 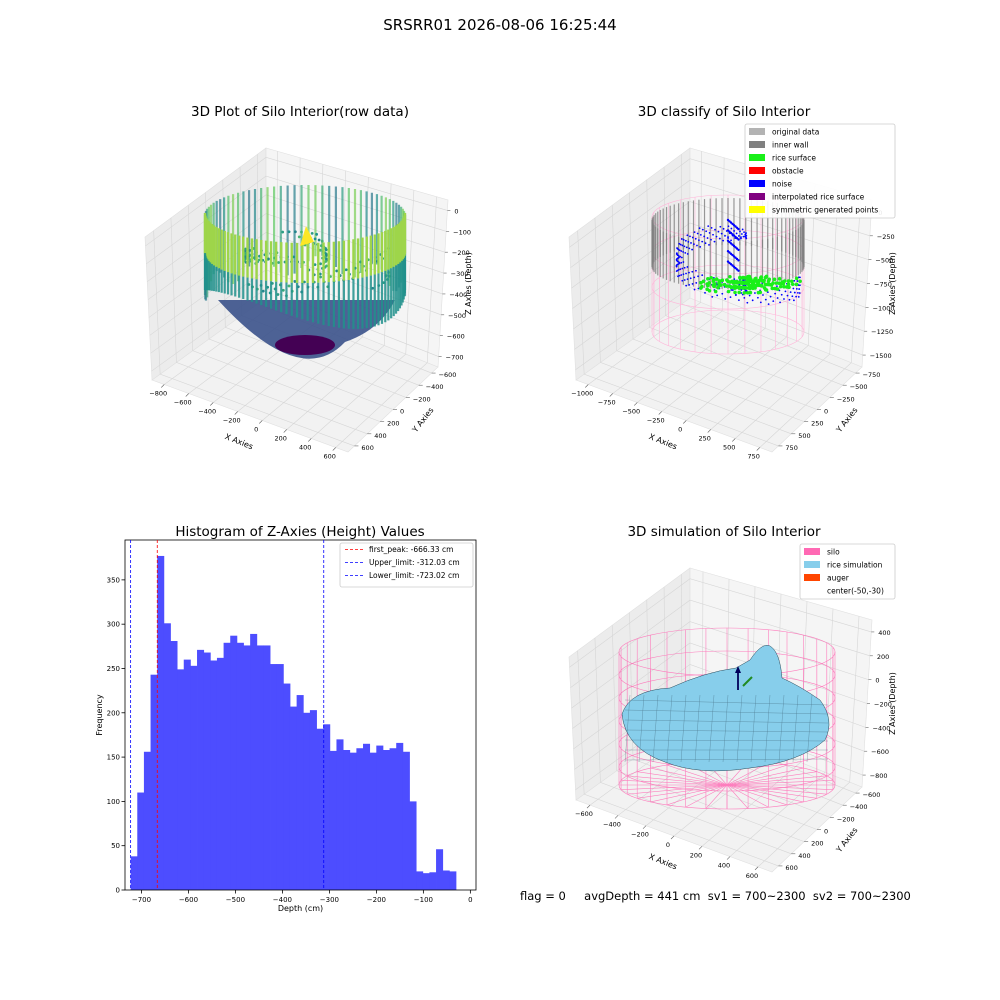 What do you see at coordinates (456, 337) in the screenshot?
I see `z-tick-label: −600` at bounding box center [456, 337].